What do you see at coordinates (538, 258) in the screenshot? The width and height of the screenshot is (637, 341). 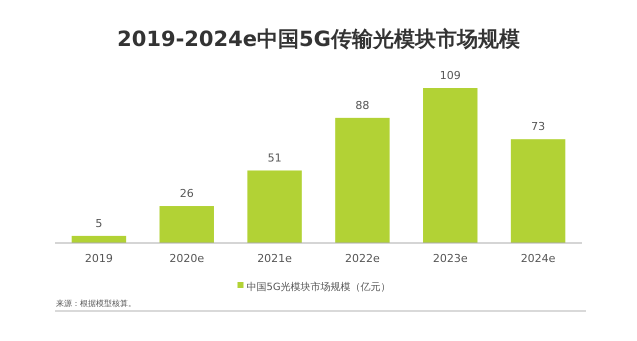 I see `x-tick-label: 2024e` at bounding box center [538, 258].